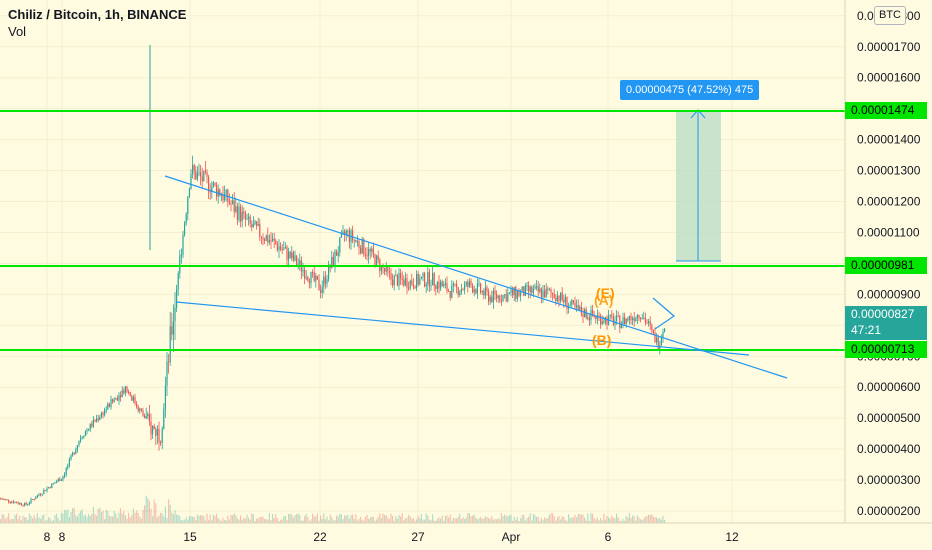 Image resolution: width=932 pixels, height=550 pixels. I want to click on last-price-value: 0.00000827, so click(883, 314).